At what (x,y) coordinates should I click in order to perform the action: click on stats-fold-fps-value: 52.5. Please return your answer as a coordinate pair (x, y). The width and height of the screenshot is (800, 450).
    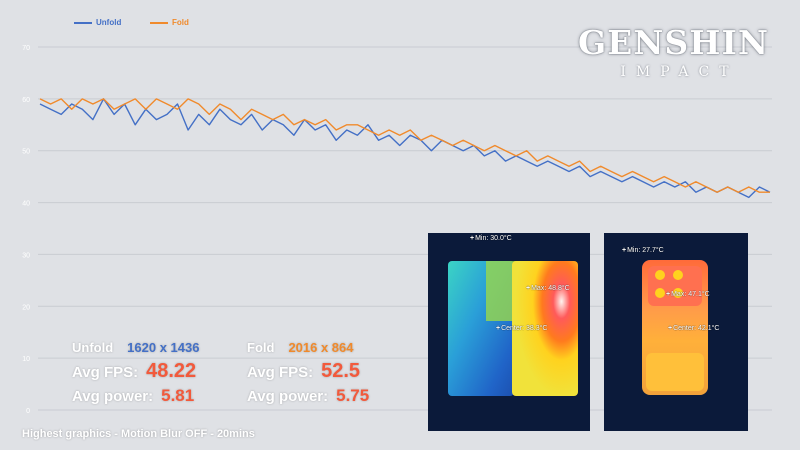
    Looking at the image, I should click on (341, 371).